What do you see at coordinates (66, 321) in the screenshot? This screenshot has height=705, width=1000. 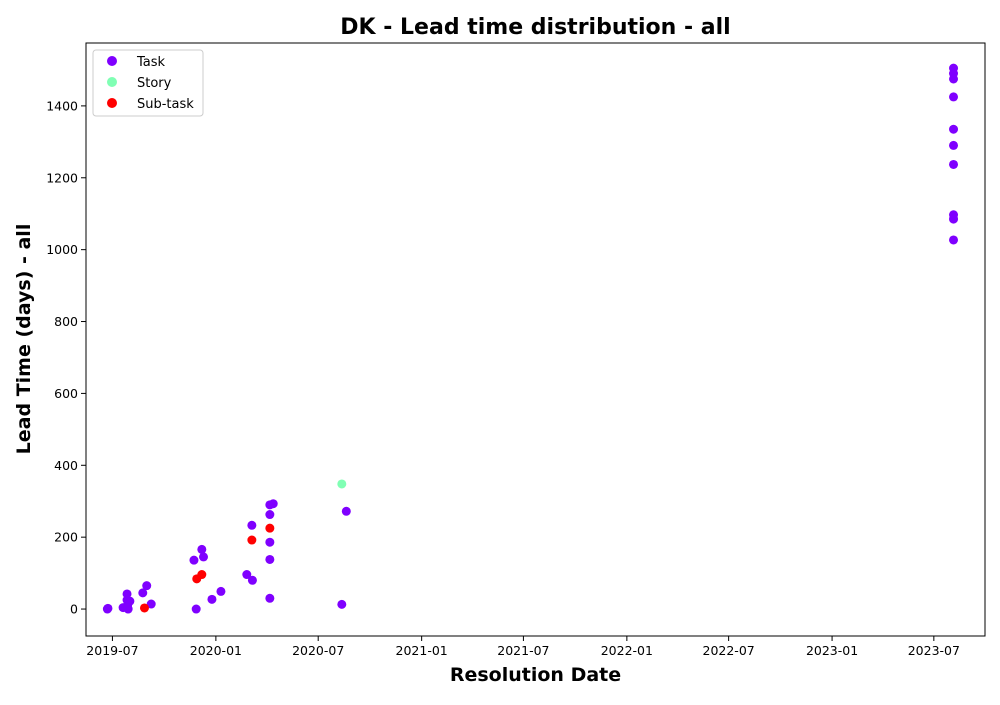 I see `y-tick-label: 800` at bounding box center [66, 321].